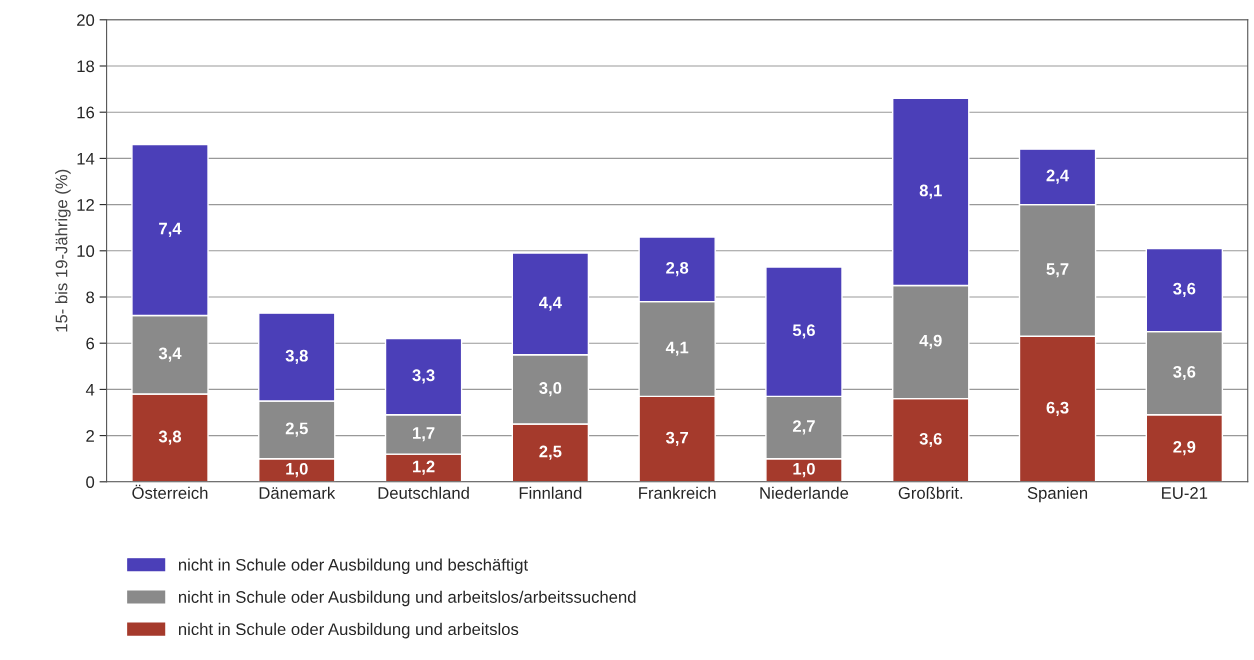 Image resolution: width=1254 pixels, height=660 pixels. What do you see at coordinates (424, 434) in the screenshot?
I see `data-label: 1,7` at bounding box center [424, 434].